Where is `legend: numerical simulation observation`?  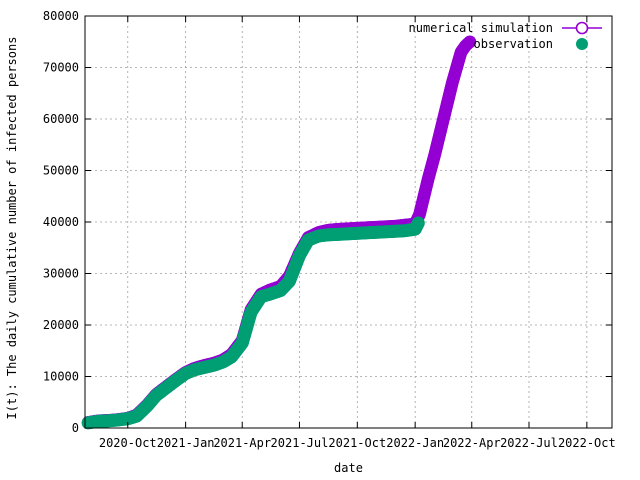 legend: numerical simulation observation is located at coordinates (505, 36).